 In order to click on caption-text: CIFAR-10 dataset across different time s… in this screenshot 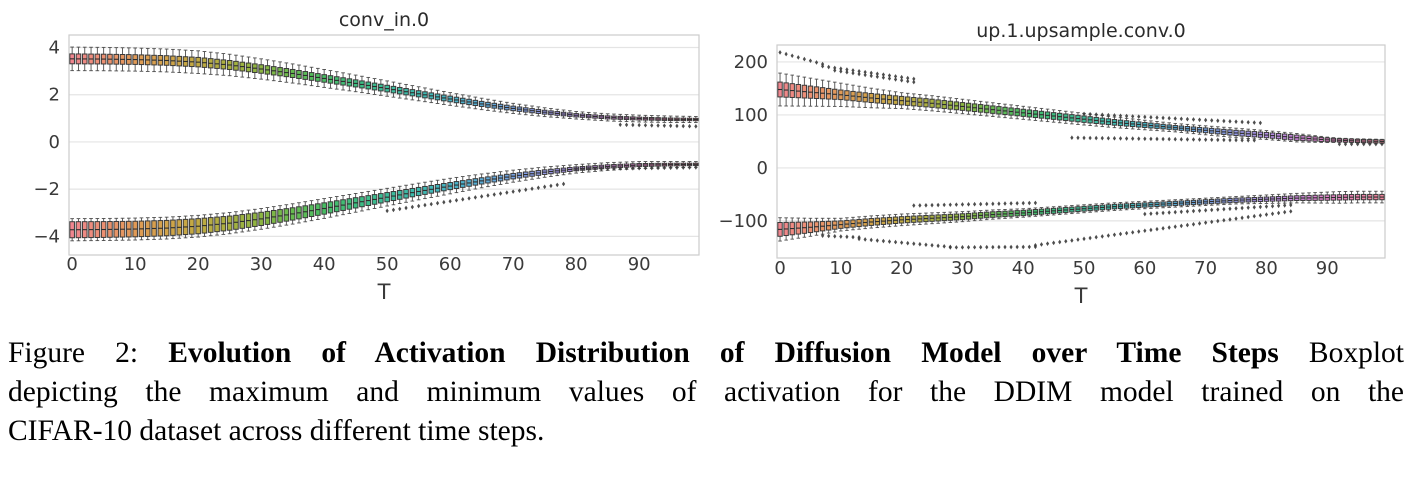, I will do `click(276, 431)`.